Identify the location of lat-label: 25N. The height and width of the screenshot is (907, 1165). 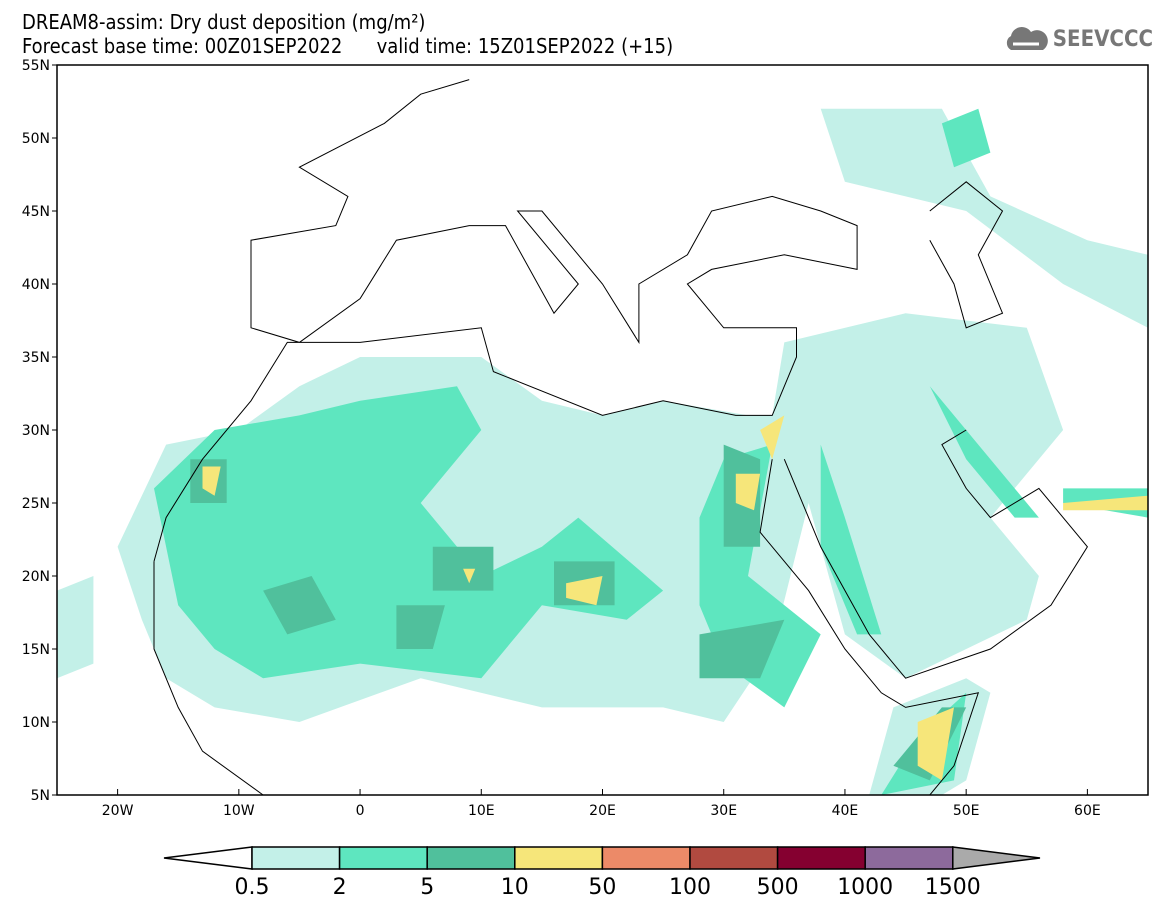
(36, 504).